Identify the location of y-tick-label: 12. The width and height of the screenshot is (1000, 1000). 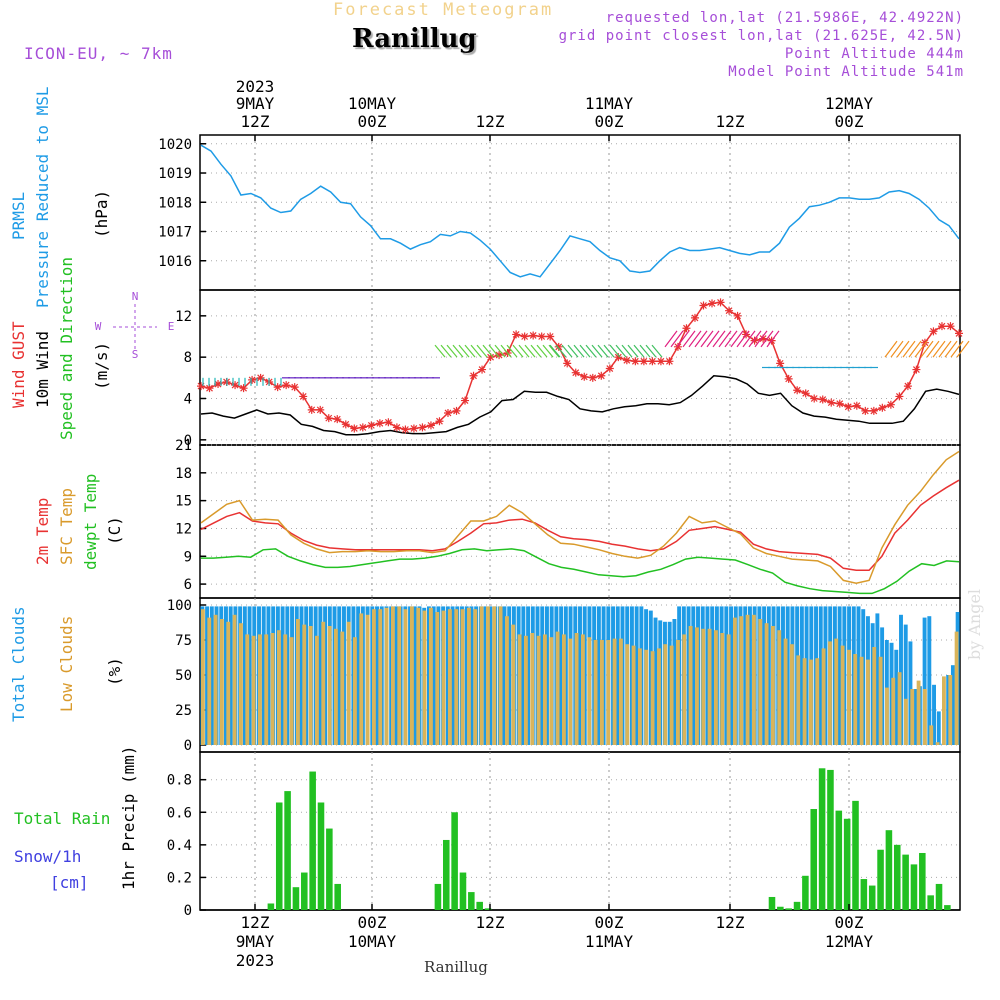
(183, 529).